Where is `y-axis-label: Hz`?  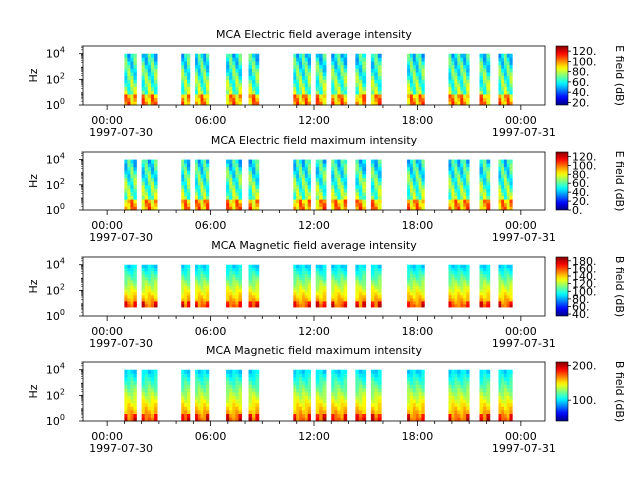 y-axis-label: Hz is located at coordinates (33, 75).